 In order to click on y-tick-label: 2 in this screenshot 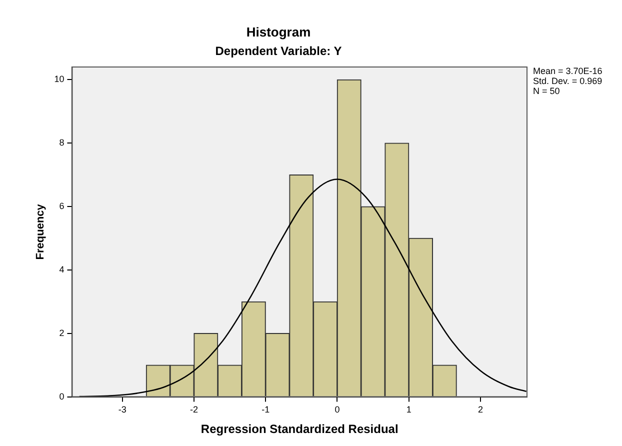, I will do `click(61, 333)`.